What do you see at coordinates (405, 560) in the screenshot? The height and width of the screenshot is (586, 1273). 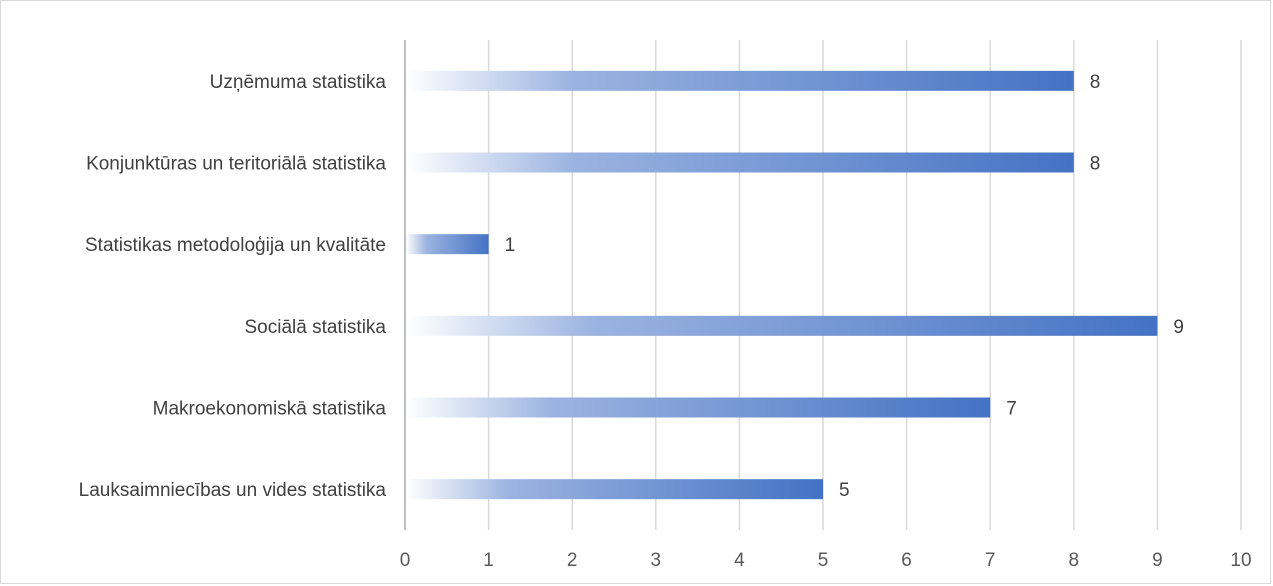 I see `x-tick-label: 0` at bounding box center [405, 560].